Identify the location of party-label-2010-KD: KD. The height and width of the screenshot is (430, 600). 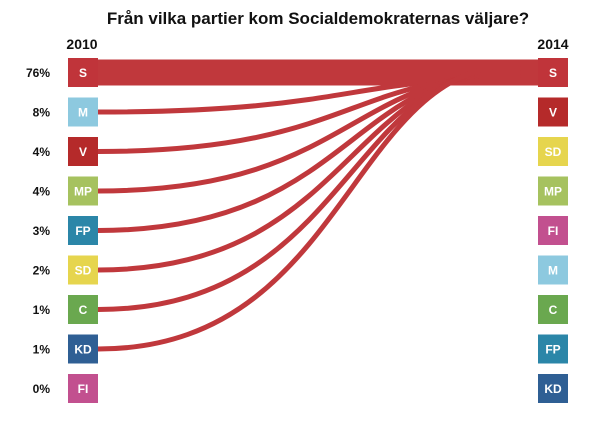
(83, 350).